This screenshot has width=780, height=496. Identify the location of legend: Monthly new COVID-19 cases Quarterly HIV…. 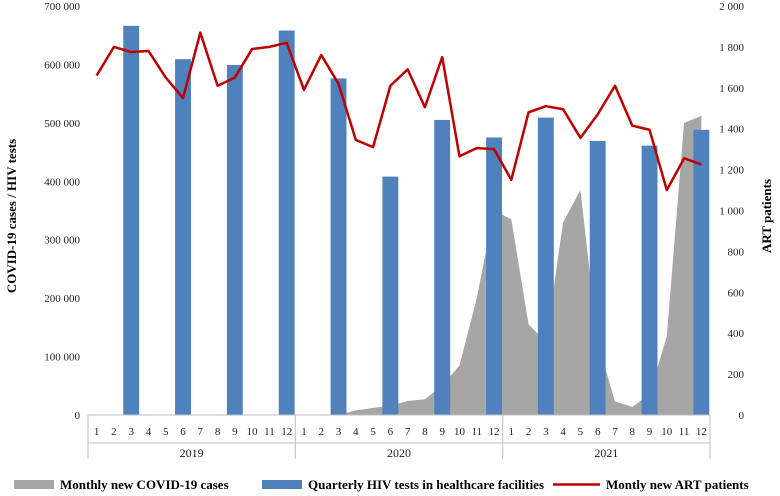
(381, 484).